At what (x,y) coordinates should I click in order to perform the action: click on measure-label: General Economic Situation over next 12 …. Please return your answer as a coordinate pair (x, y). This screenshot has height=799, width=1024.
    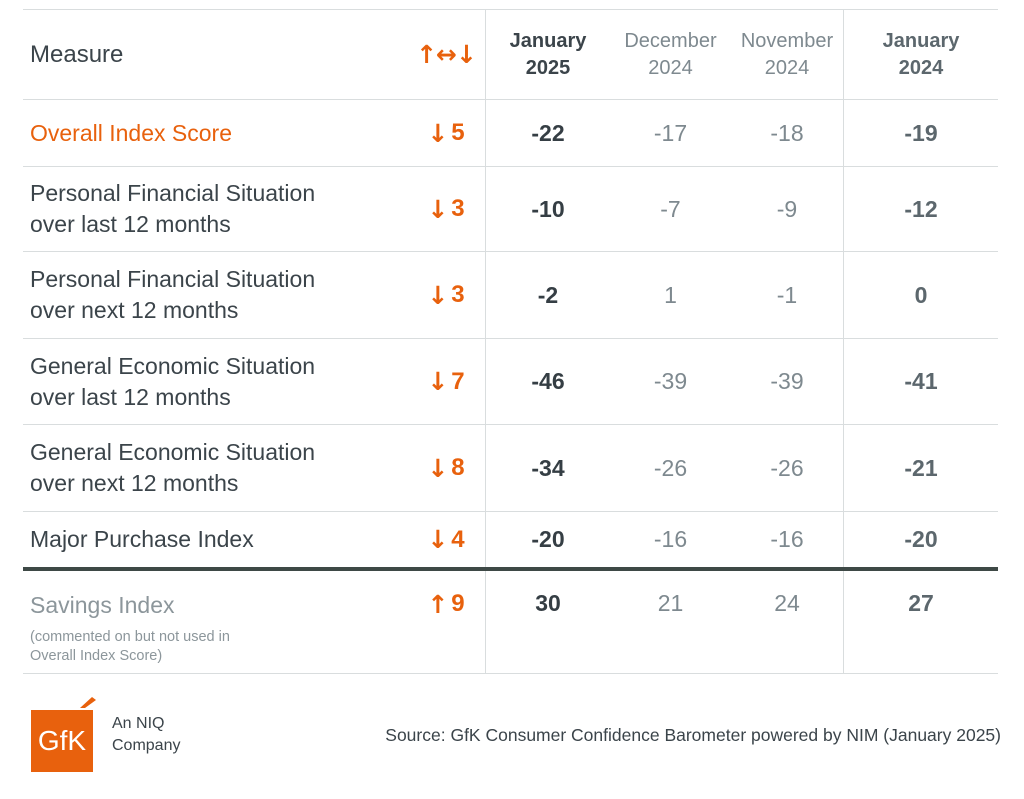
    Looking at the image, I should click on (173, 467).